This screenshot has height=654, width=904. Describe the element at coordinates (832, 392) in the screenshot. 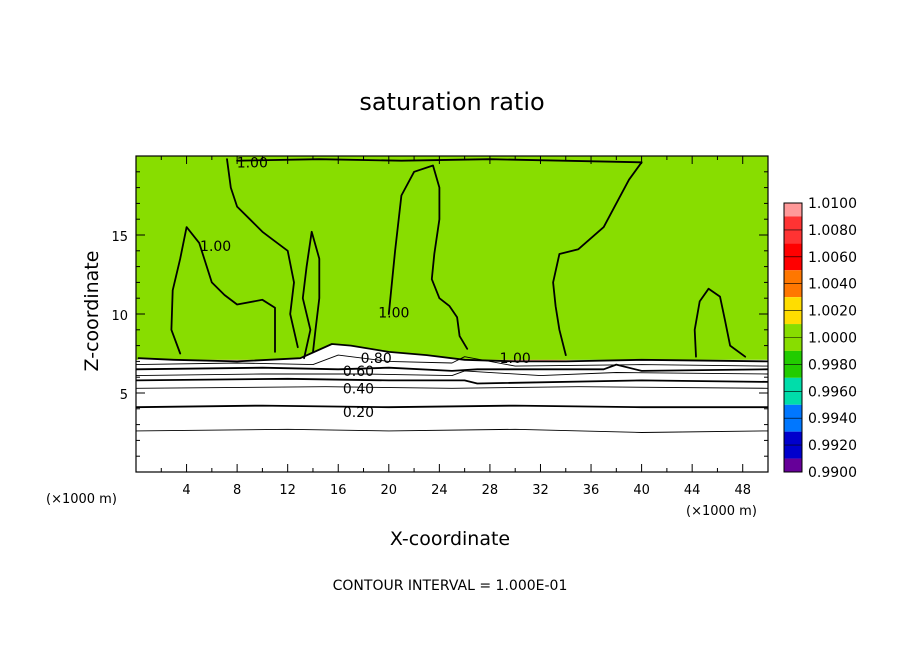

I see `colorbar-label: 0.9960` at that location.